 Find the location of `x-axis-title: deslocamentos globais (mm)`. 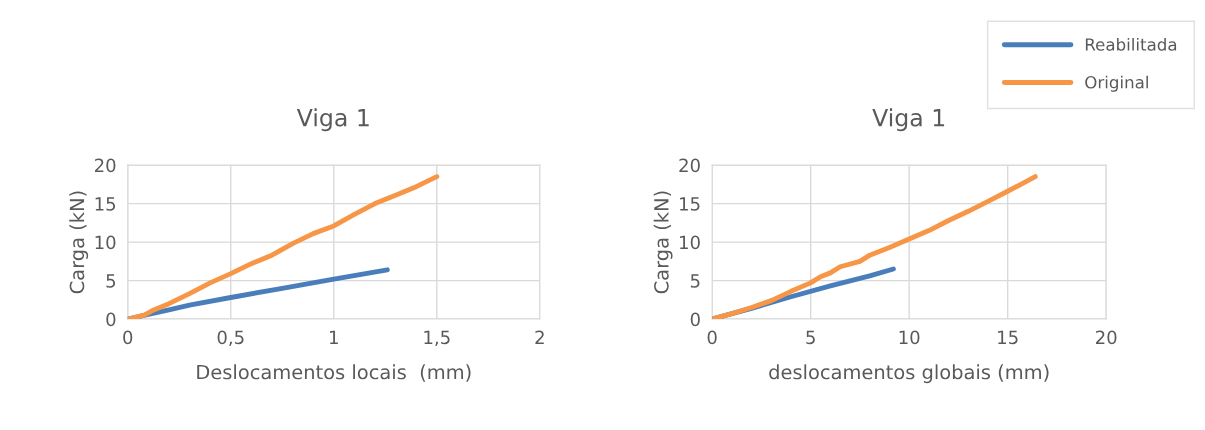

x-axis-title: deslocamentos globais (mm) is located at coordinates (909, 374).